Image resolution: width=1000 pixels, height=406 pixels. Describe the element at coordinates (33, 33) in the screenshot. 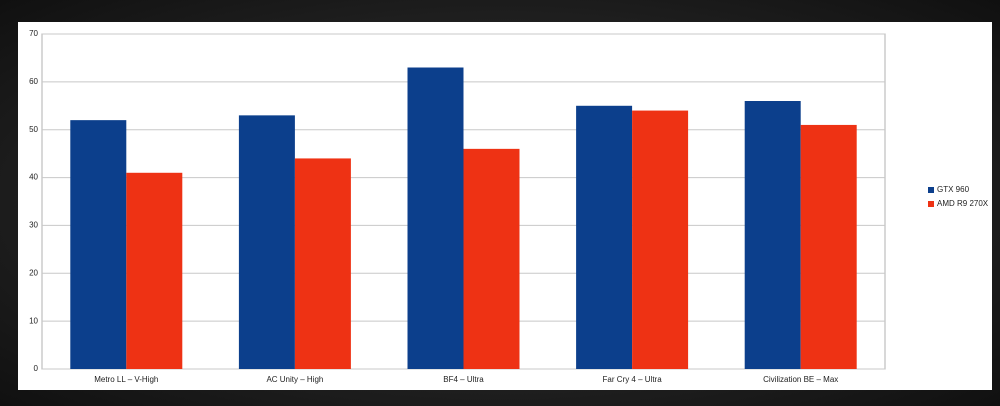

I see `y-tick-label: 70` at that location.